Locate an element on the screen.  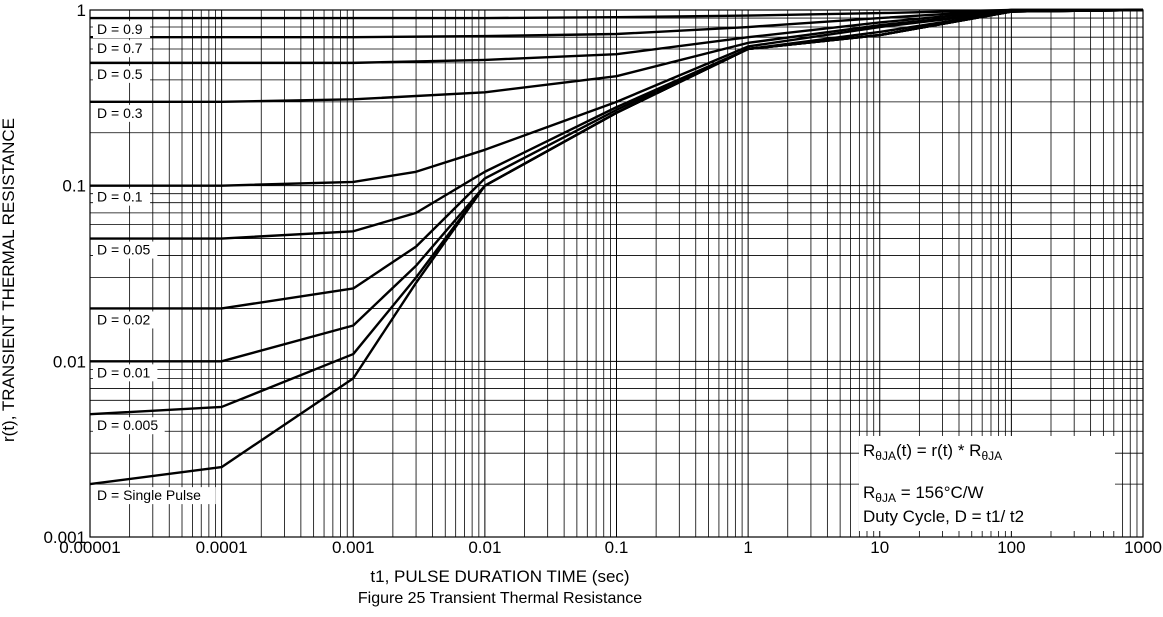
x-axis-label: t1, PULSE DURATION TIME (sec) is located at coordinates (499, 576).